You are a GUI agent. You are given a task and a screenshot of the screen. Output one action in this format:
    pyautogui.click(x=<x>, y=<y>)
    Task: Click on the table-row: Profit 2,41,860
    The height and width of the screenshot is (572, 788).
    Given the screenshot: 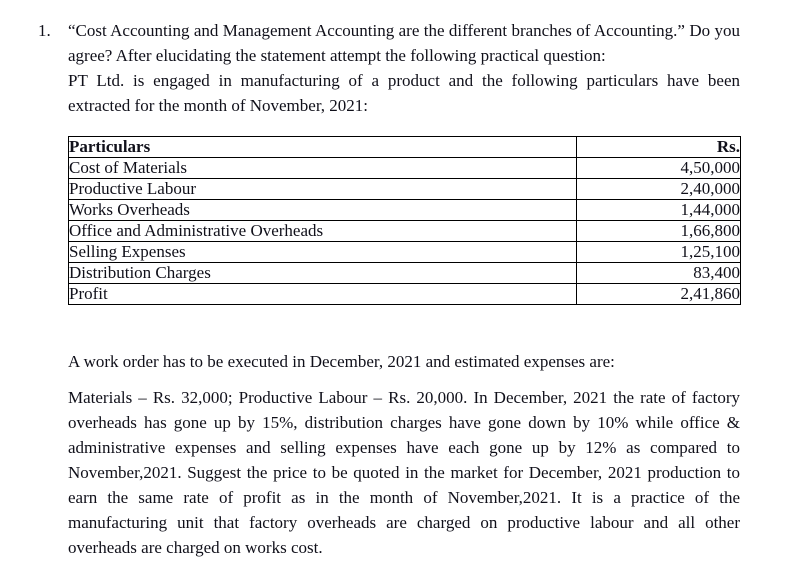 What is the action you would take?
    pyautogui.click(x=404, y=294)
    